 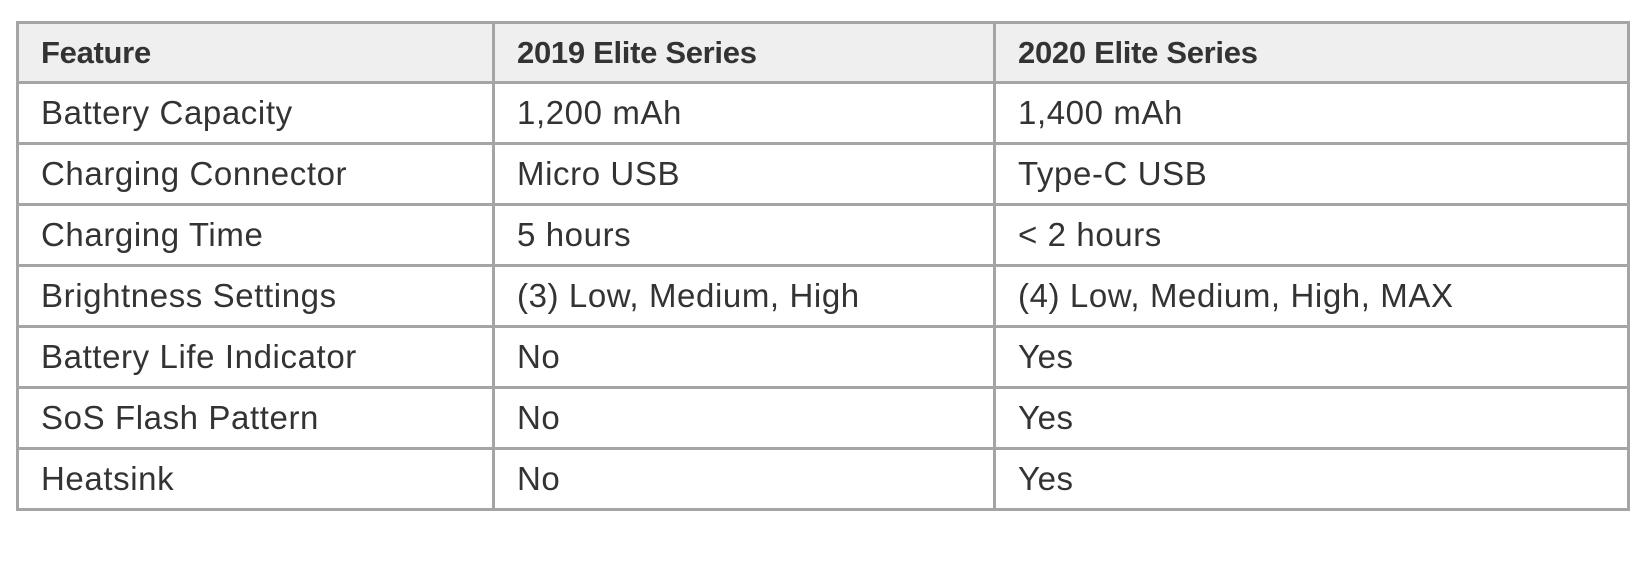 I want to click on value-2020-cell: 1,400 mAh, so click(x=1311, y=113).